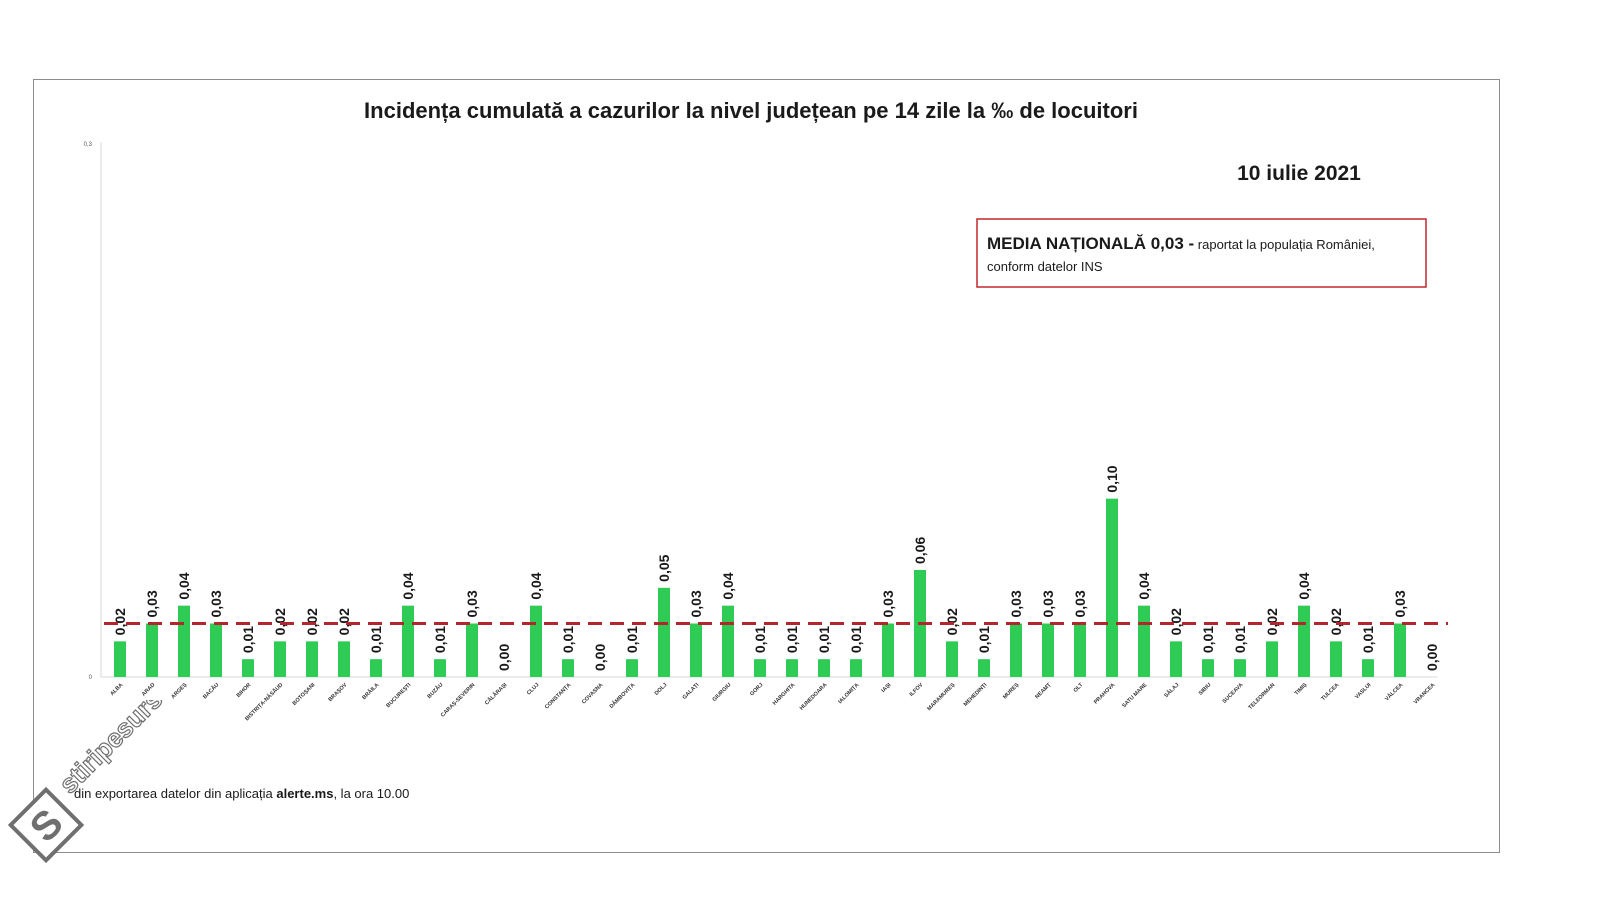 This screenshot has width=1600, height=900. What do you see at coordinates (1011, 691) in the screenshot?
I see `category-label: MUREȘ` at bounding box center [1011, 691].